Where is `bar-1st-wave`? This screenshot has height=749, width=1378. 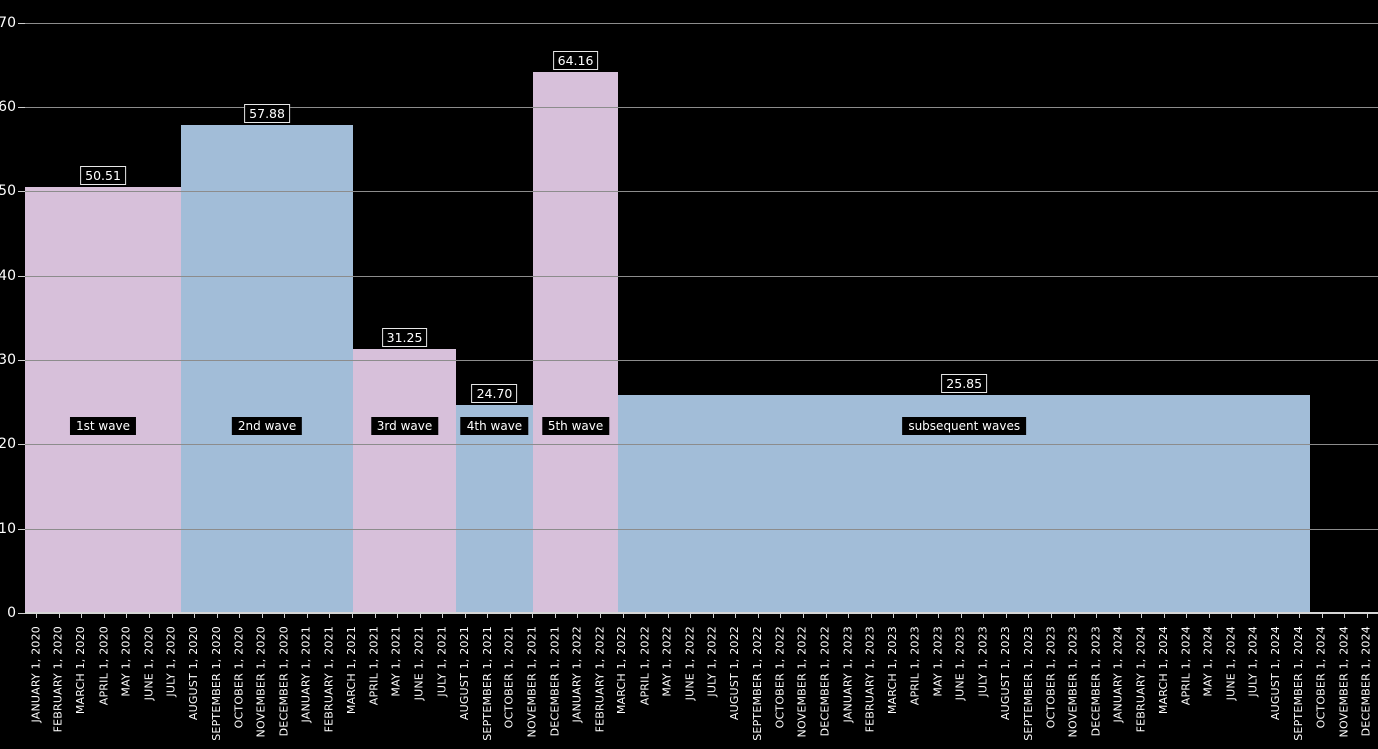
bar-1st-wave is located at coordinates (103, 400).